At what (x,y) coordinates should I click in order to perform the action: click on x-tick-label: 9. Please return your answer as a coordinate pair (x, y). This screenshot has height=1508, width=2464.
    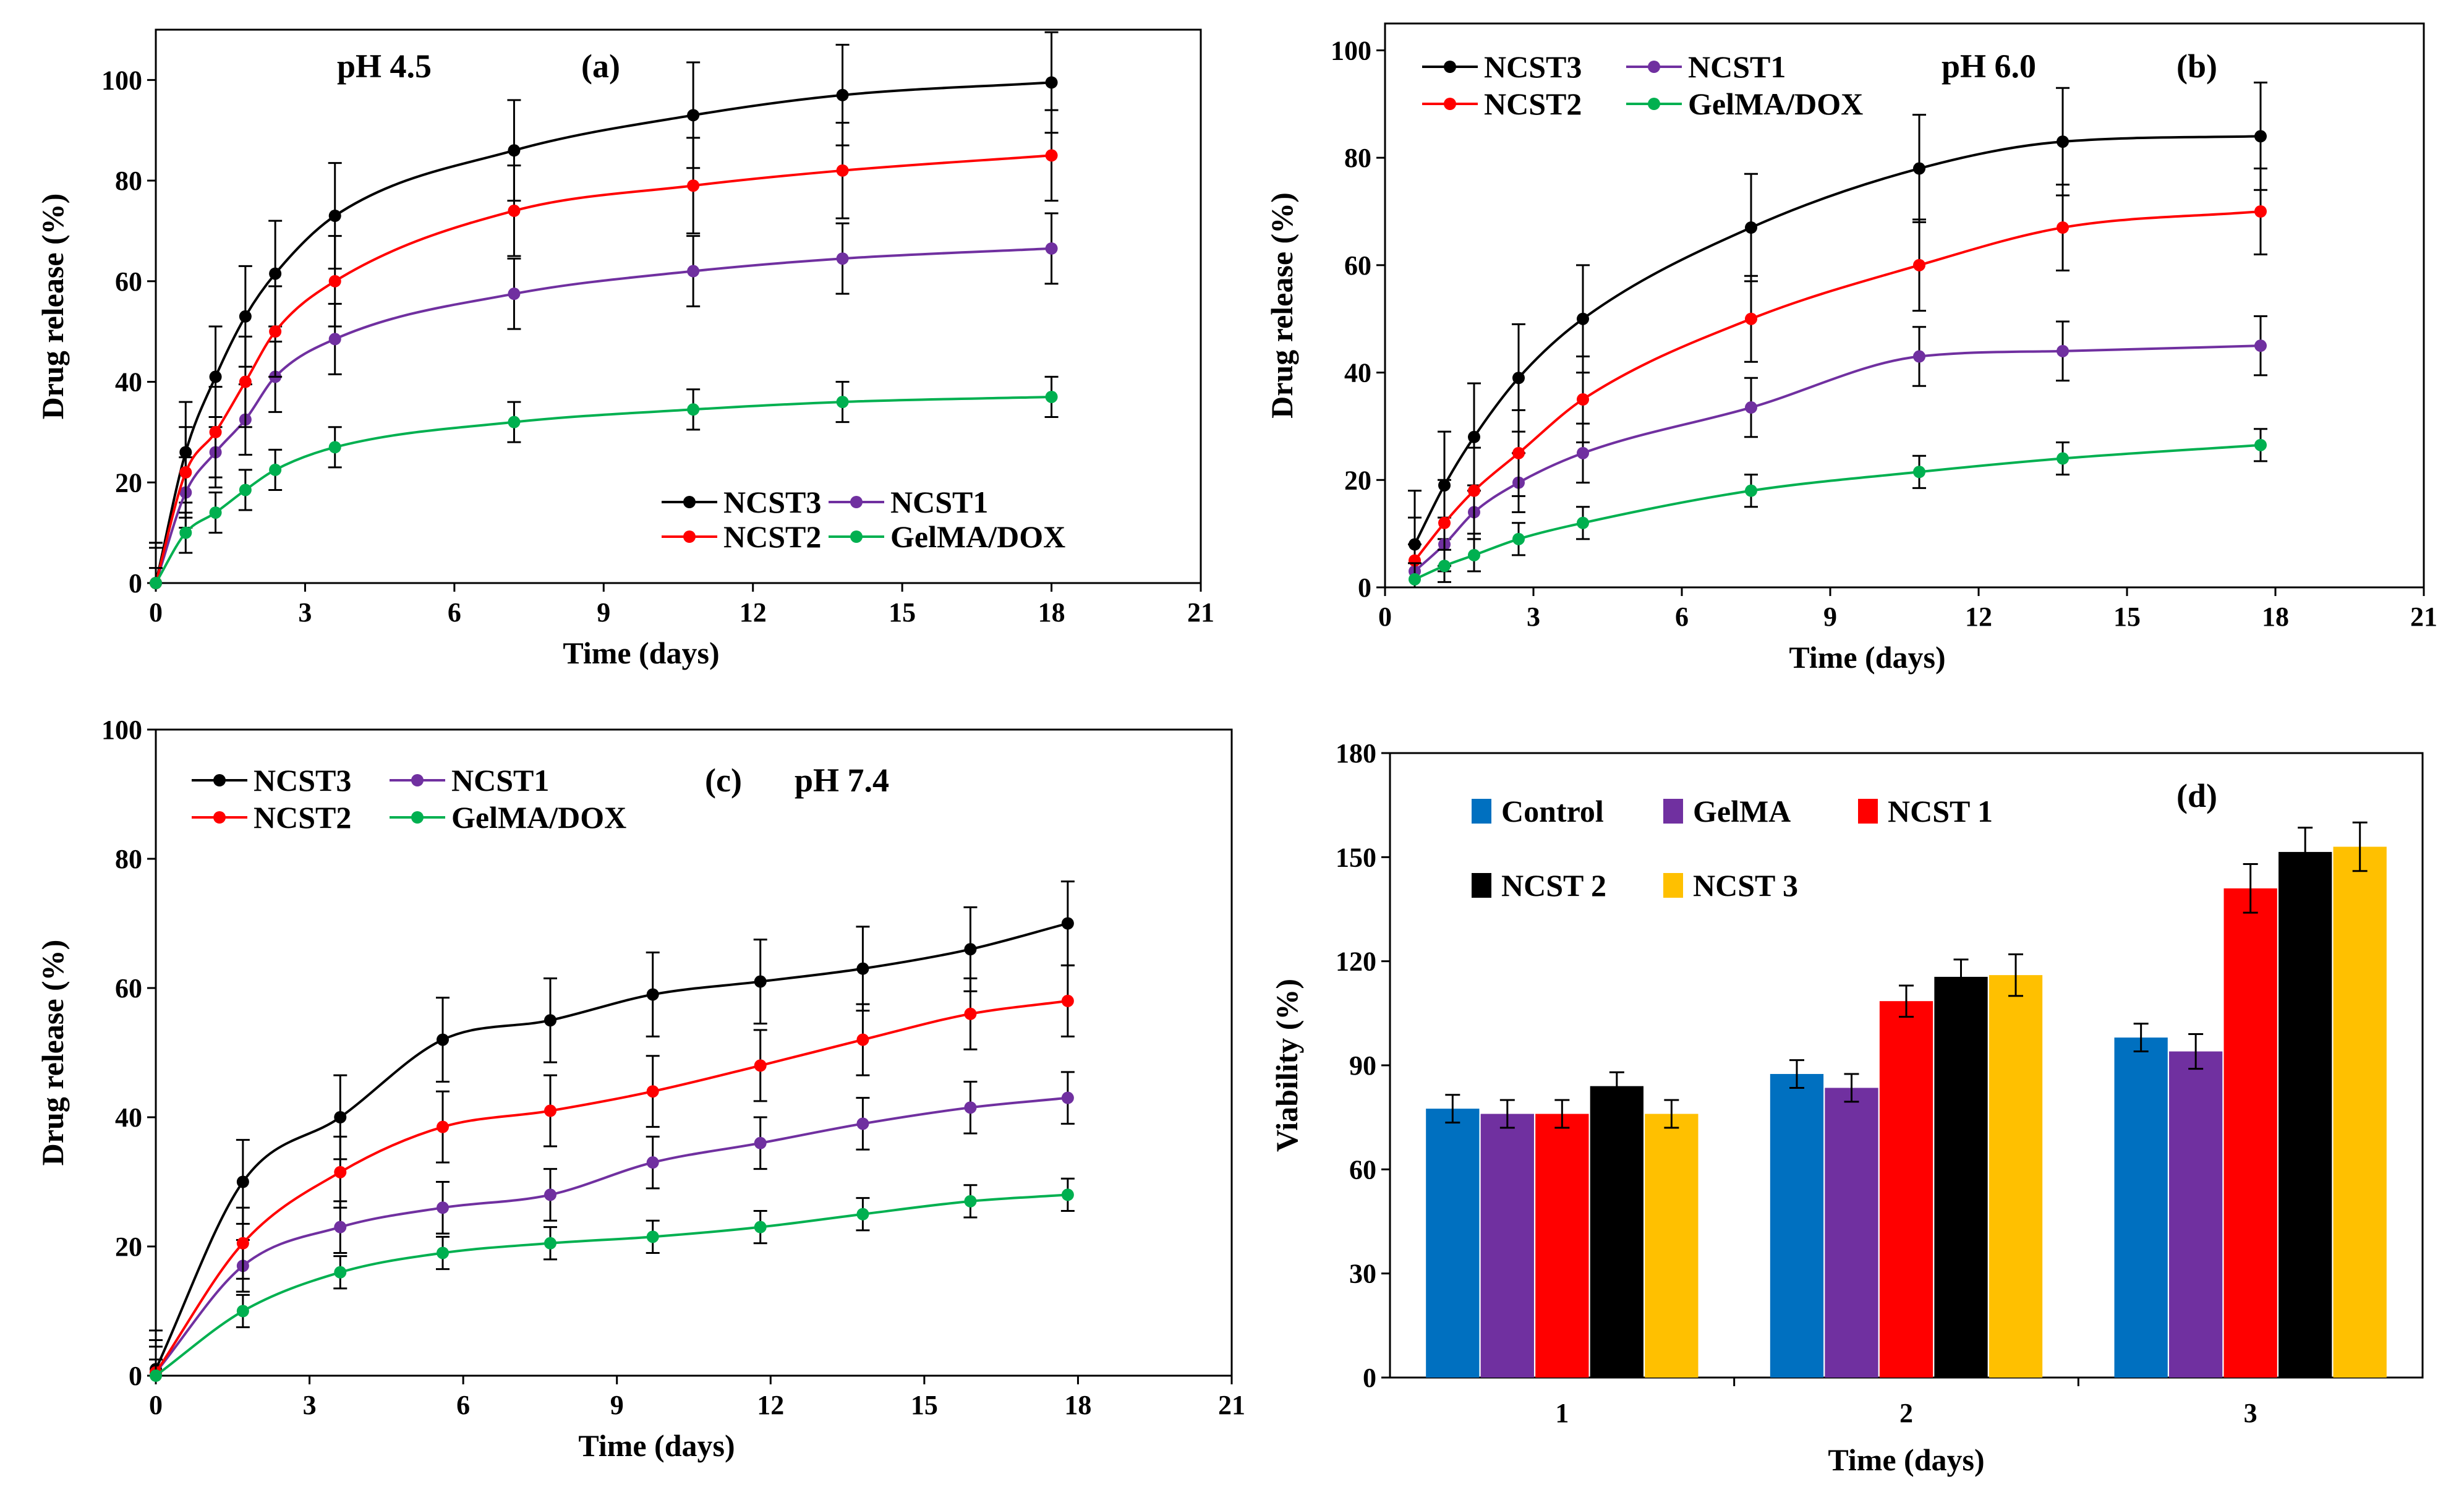
    Looking at the image, I should click on (617, 1405).